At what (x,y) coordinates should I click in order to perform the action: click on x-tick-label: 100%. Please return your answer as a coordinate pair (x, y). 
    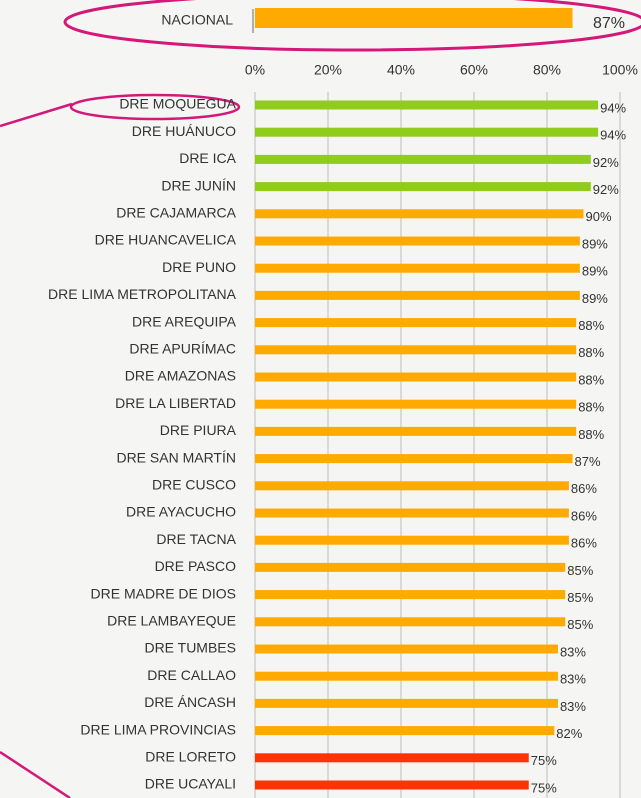
    Looking at the image, I should click on (620, 70).